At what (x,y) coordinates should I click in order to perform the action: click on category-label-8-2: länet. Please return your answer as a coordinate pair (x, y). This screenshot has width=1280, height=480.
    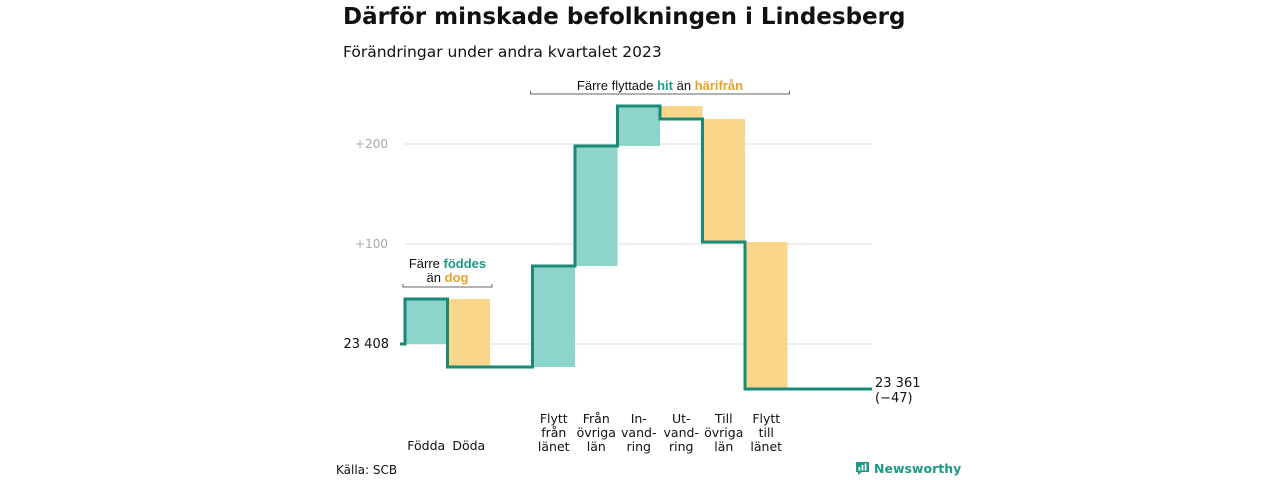
    Looking at the image, I should click on (766, 446).